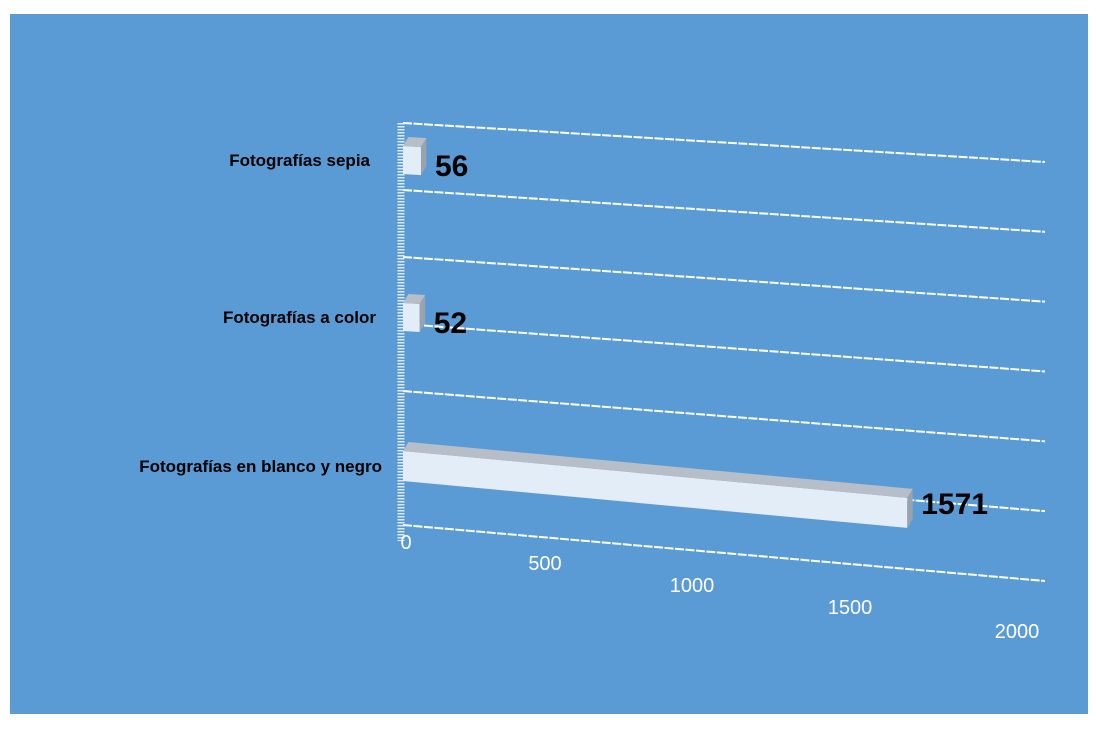 The image size is (1096, 731). What do you see at coordinates (414, 299) in the screenshot?
I see `bar-2-top` at bounding box center [414, 299].